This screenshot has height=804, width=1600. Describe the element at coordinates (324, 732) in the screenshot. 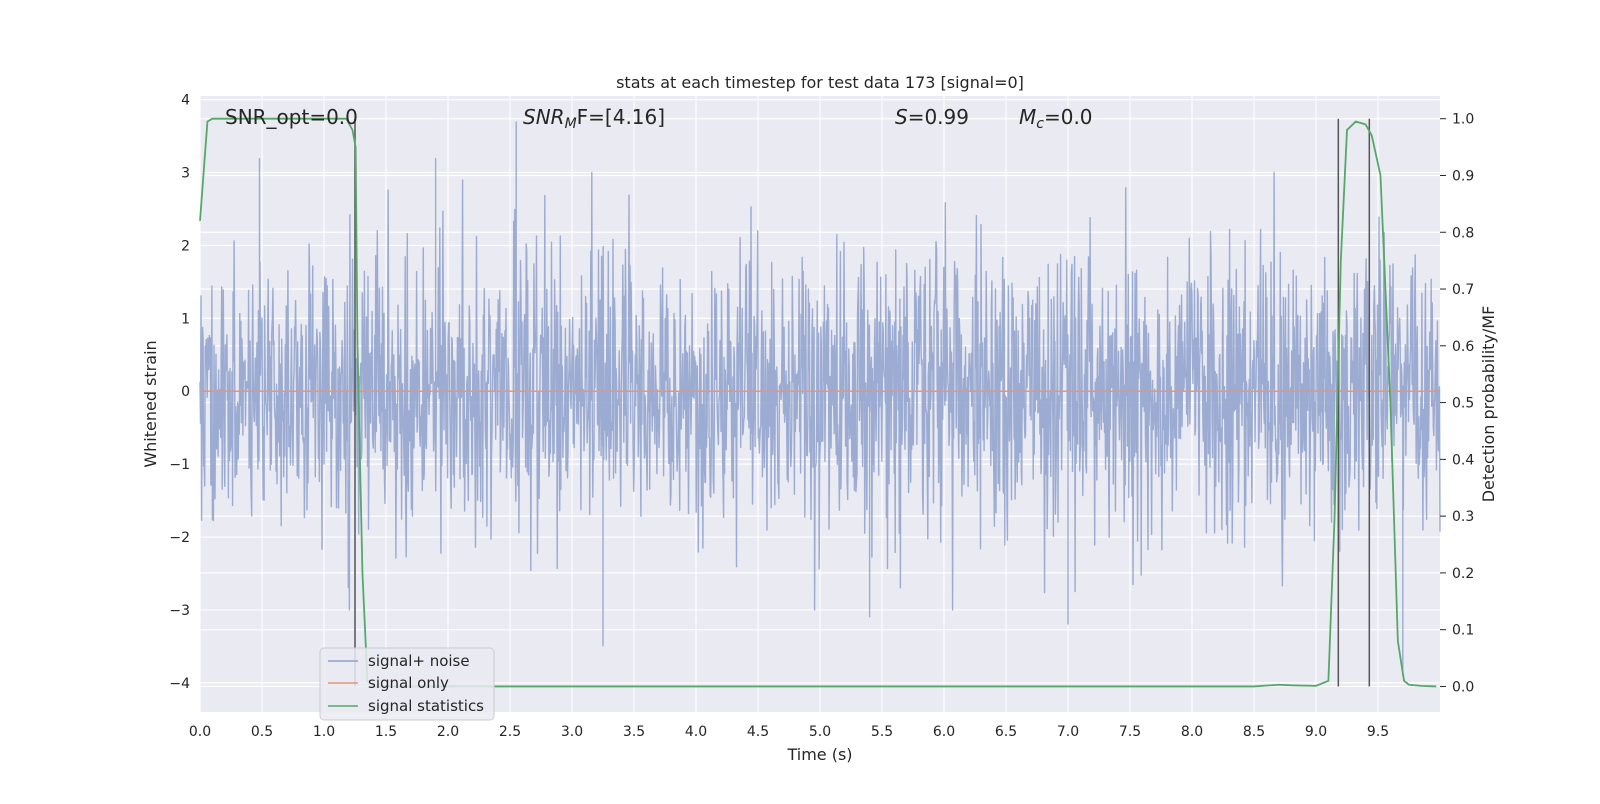

I see `x-tick-label: 1.0` at that location.